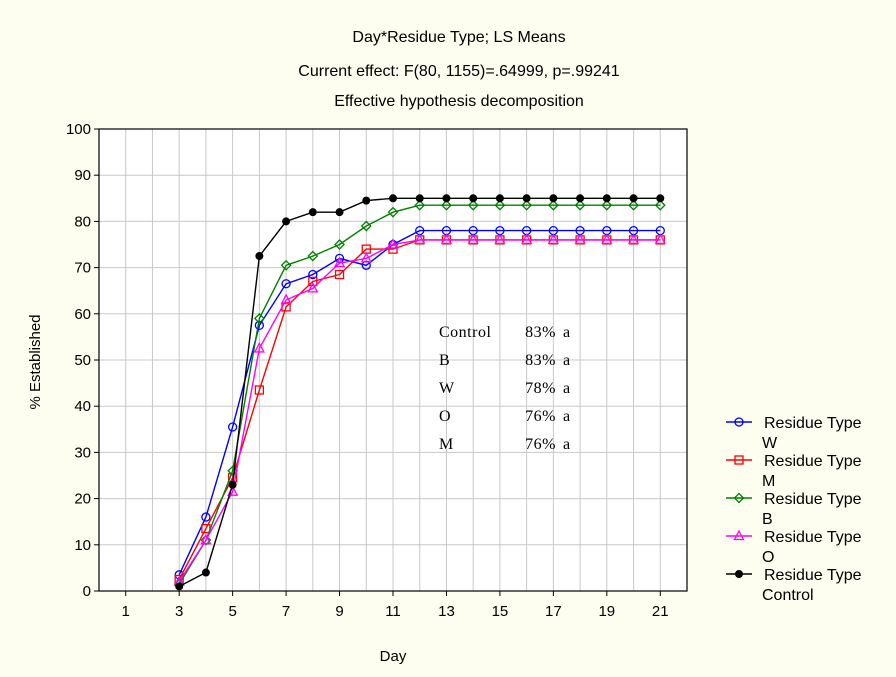 The height and width of the screenshot is (677, 896). What do you see at coordinates (82, 221) in the screenshot?
I see `y-tick-label: 80` at bounding box center [82, 221].